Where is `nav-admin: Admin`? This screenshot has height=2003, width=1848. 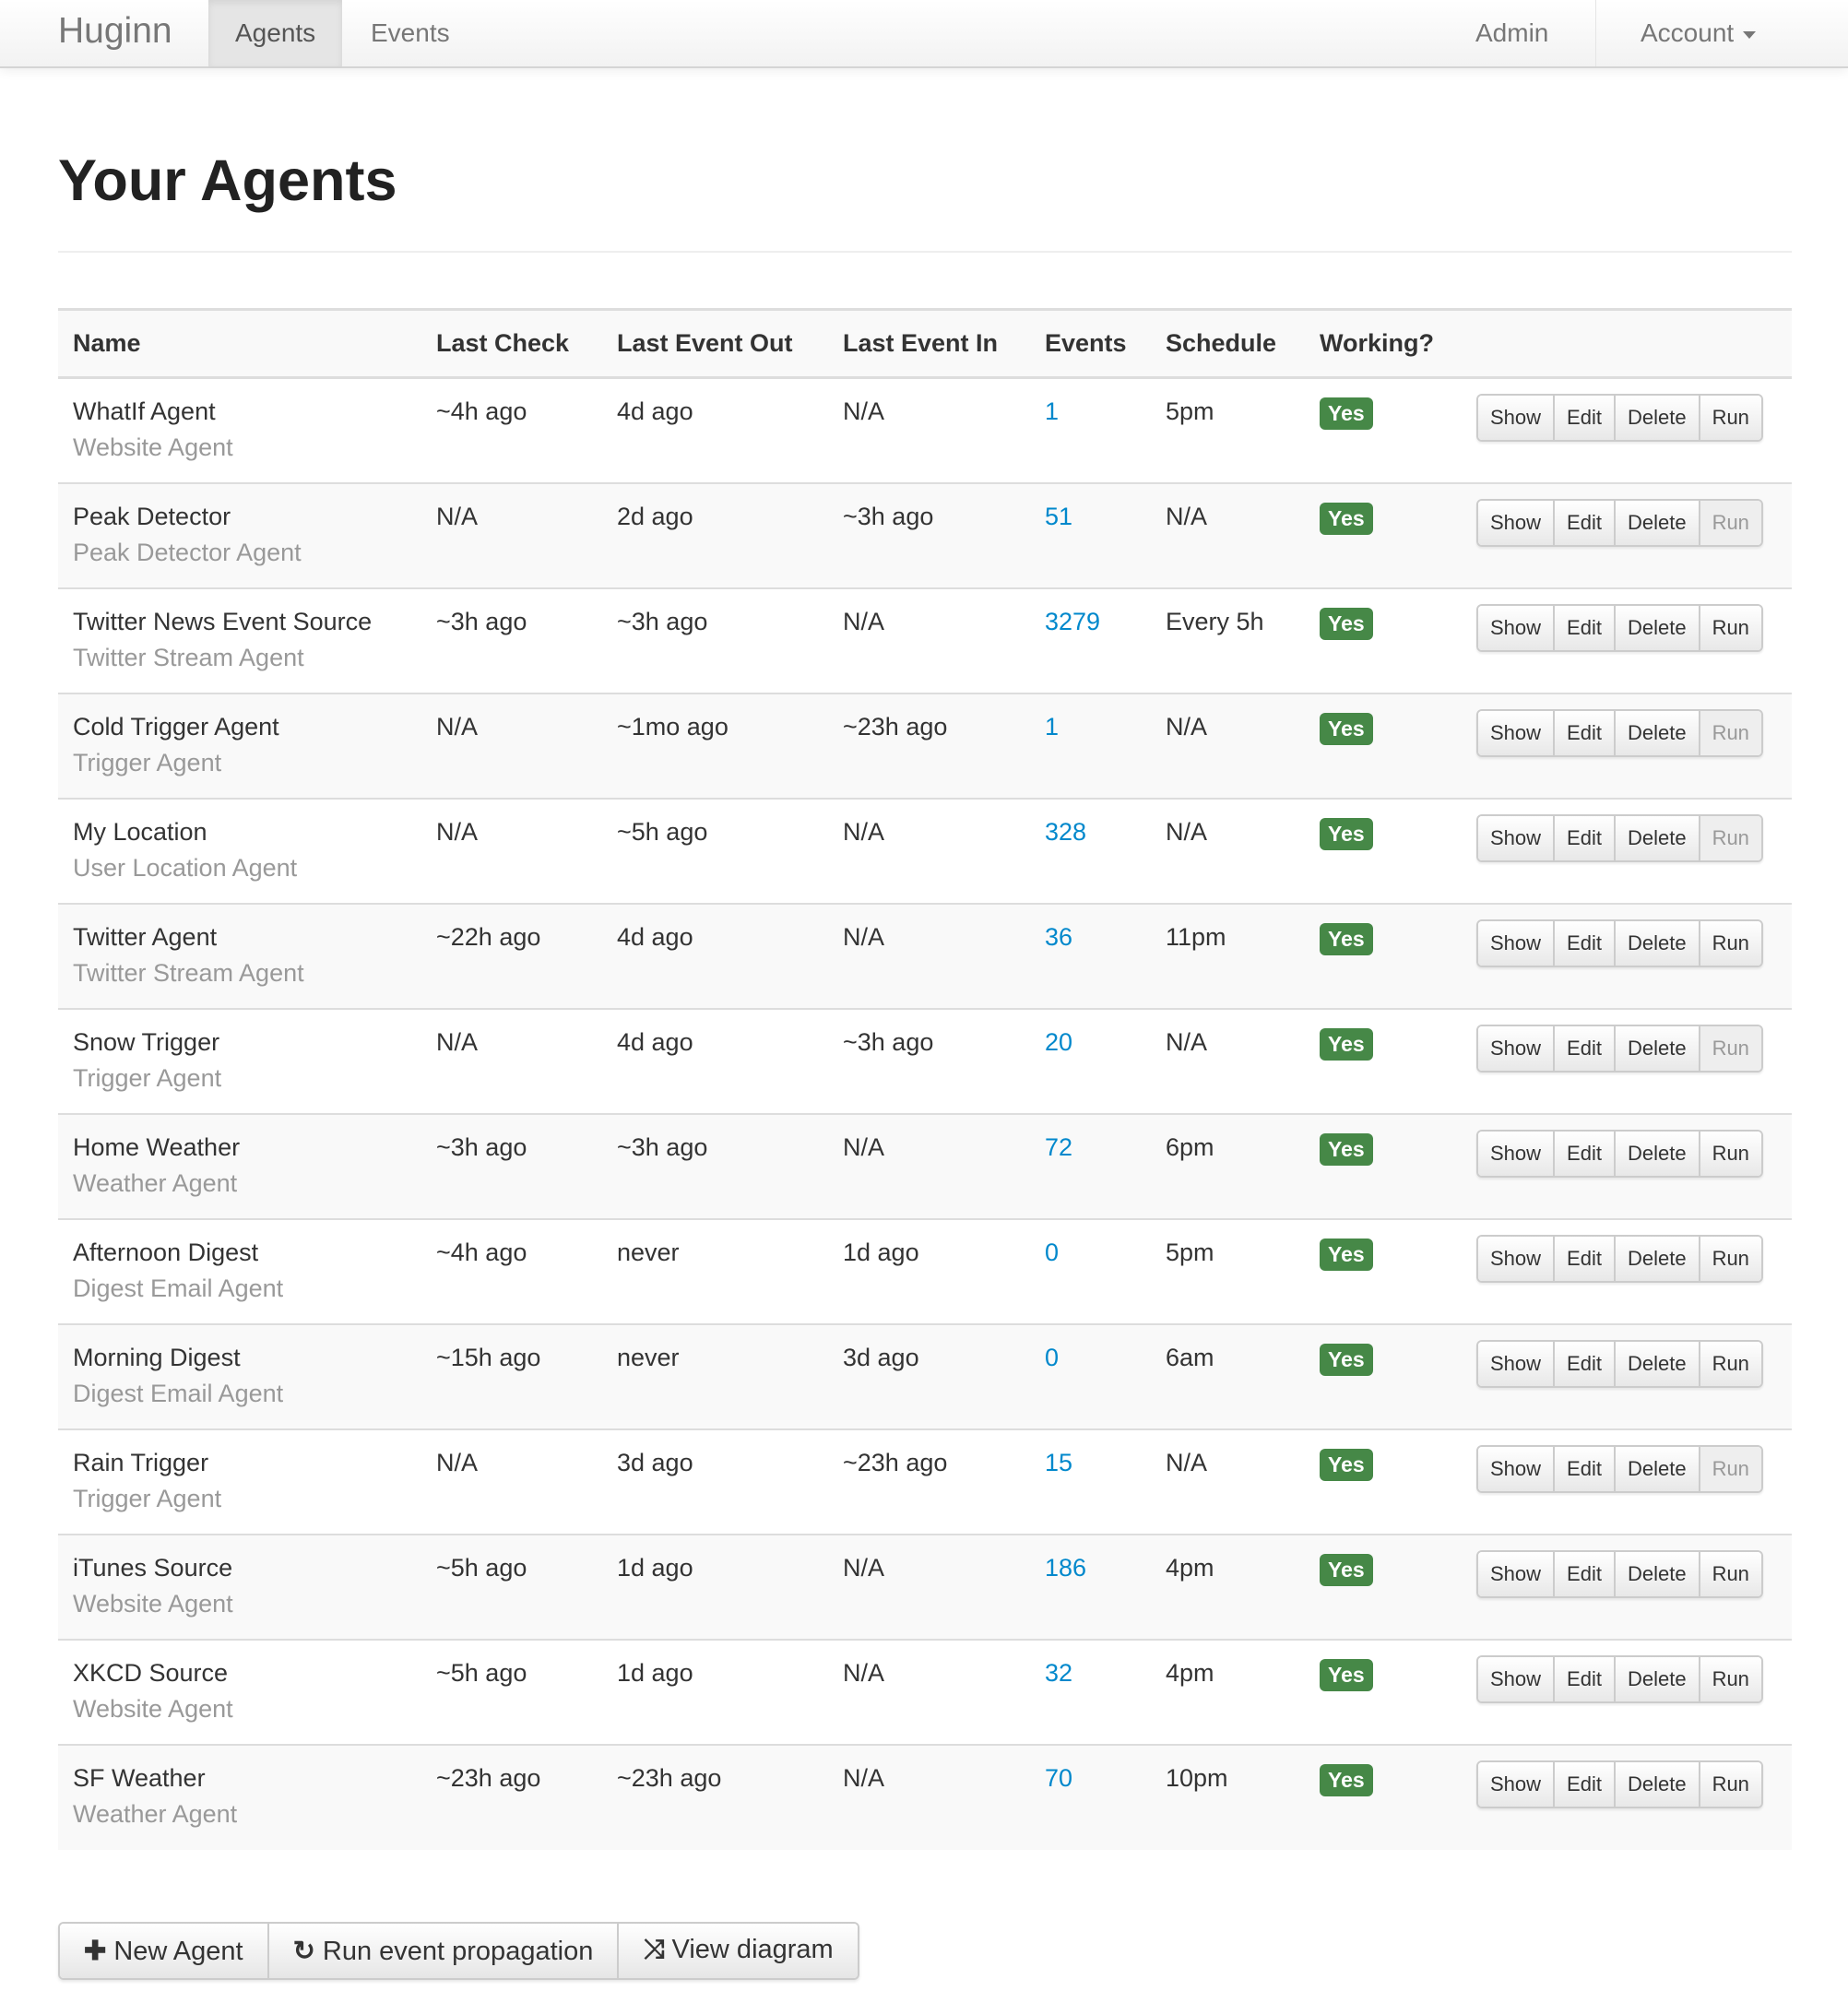
nav-admin: Admin is located at coordinates (1512, 32).